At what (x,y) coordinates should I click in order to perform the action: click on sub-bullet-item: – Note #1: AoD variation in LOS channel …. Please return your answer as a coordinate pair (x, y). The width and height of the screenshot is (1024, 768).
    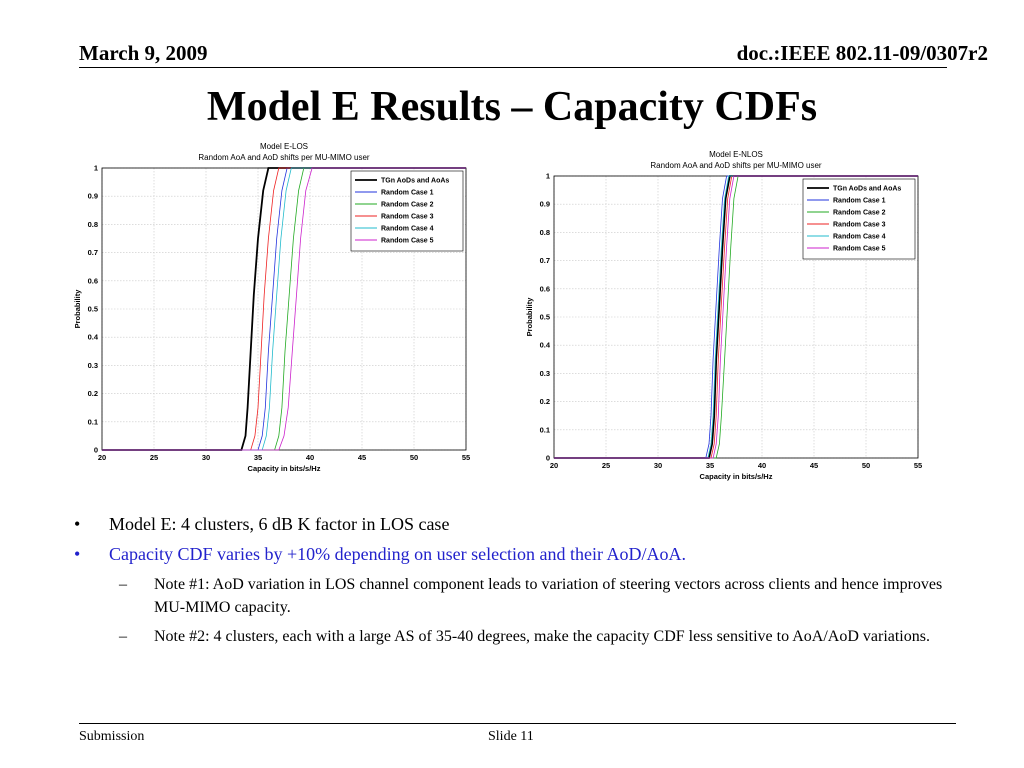
    Looking at the image, I should click on (524, 596).